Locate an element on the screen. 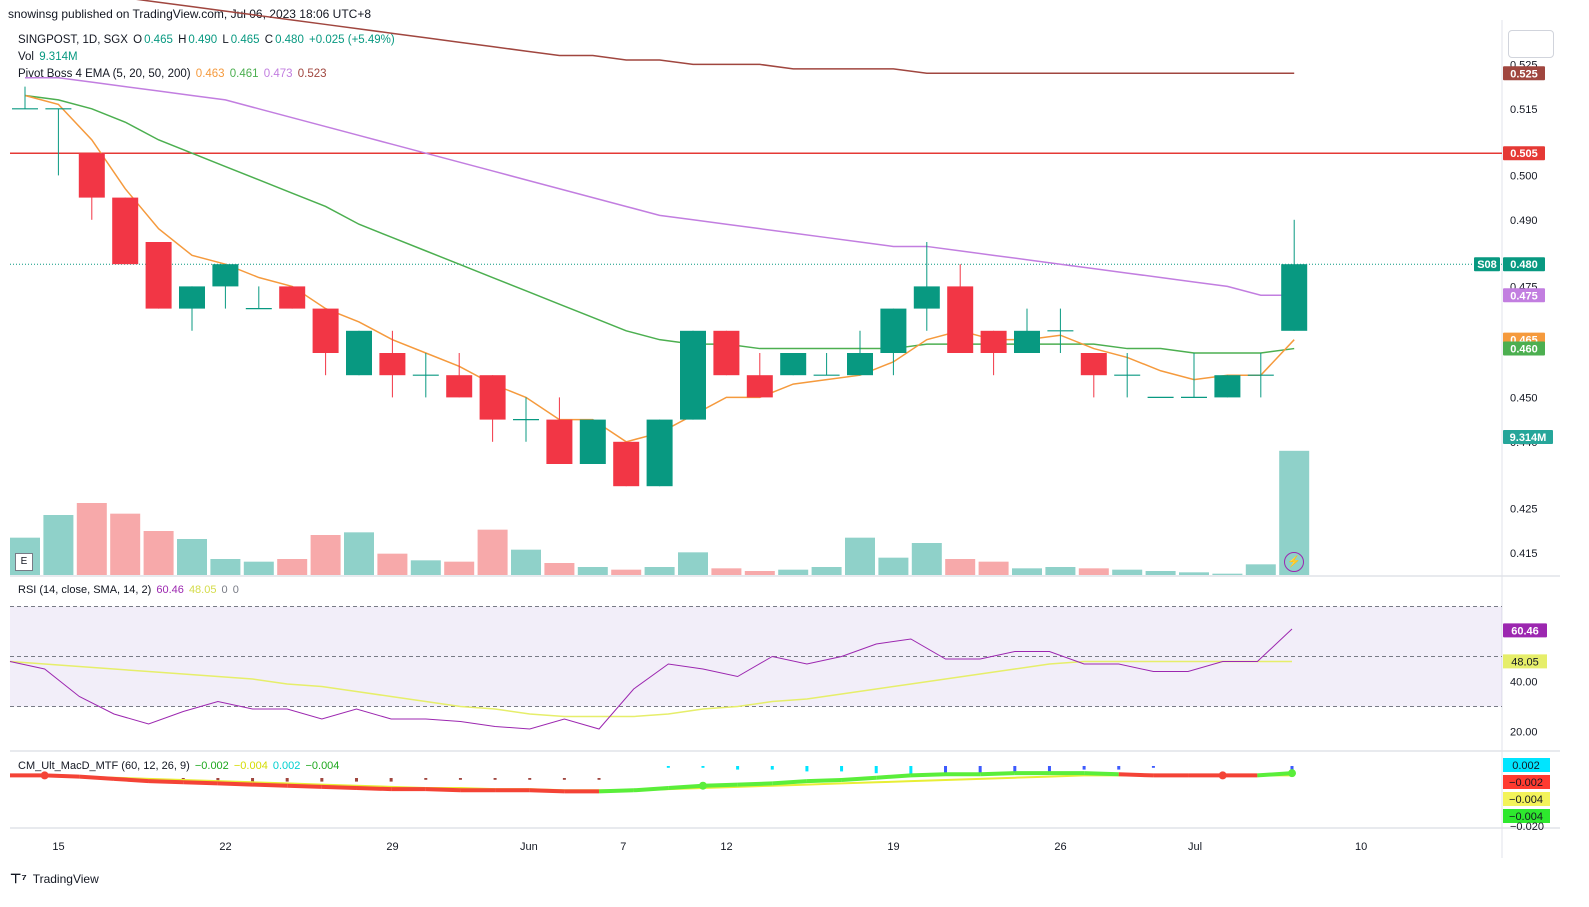  volume-badge: 9.314M is located at coordinates (1528, 438).